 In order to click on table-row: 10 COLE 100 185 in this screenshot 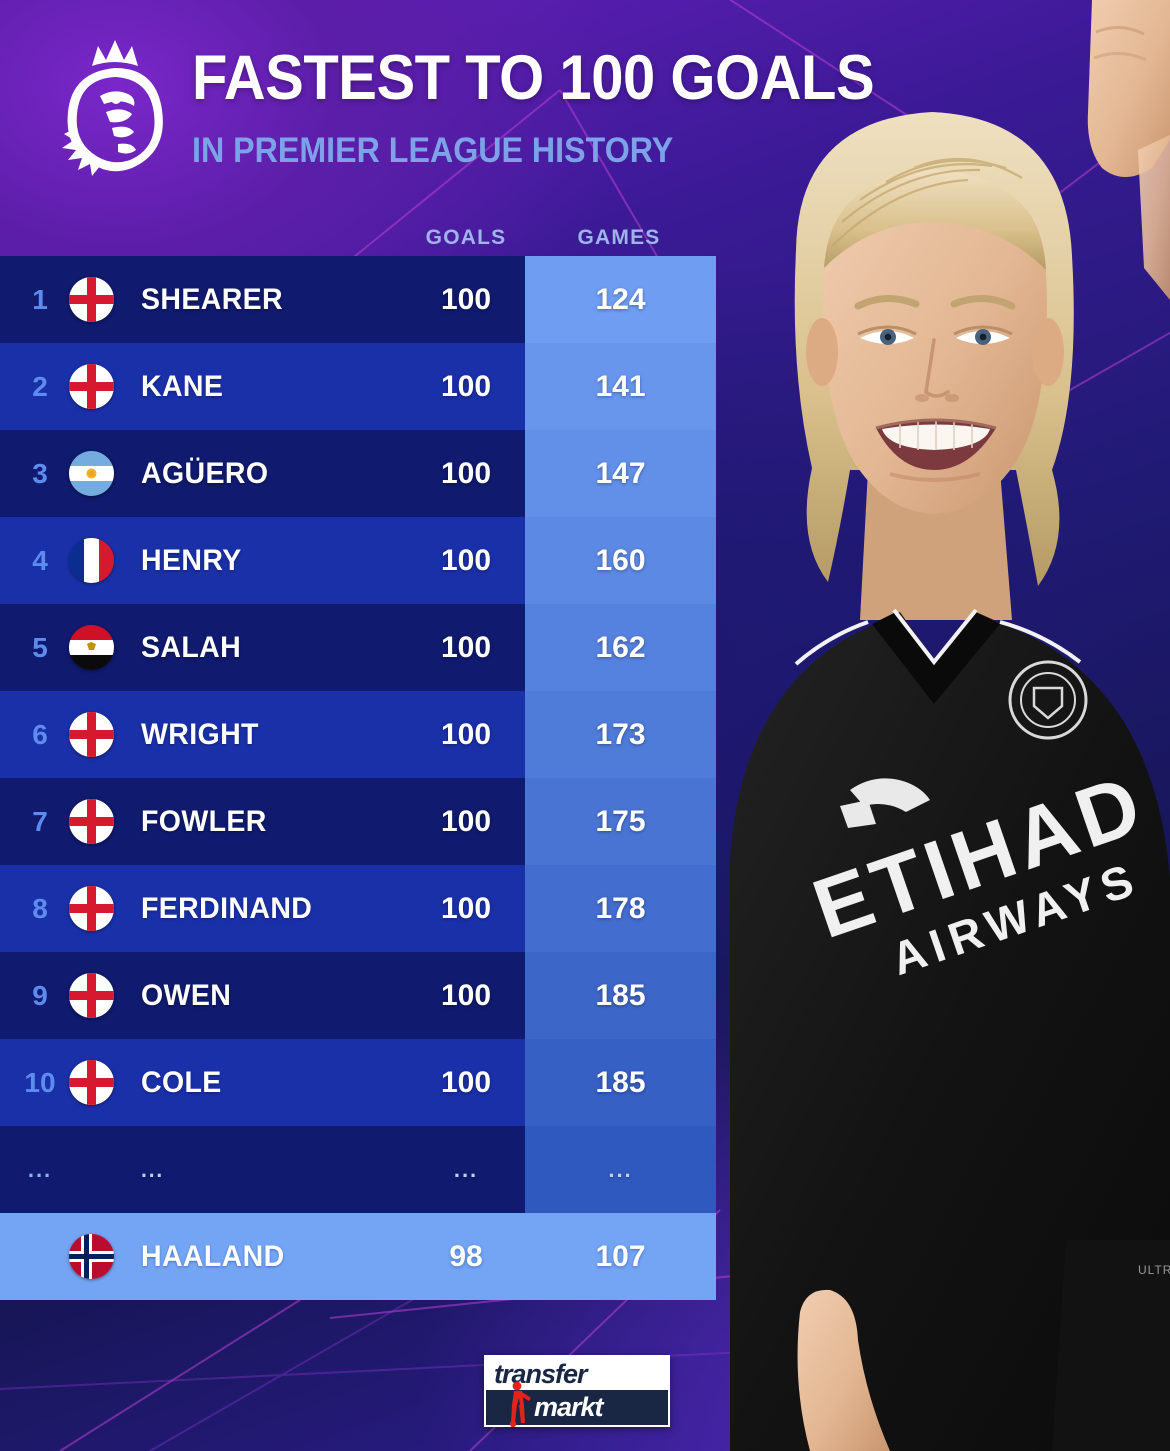, I will do `click(358, 1082)`.